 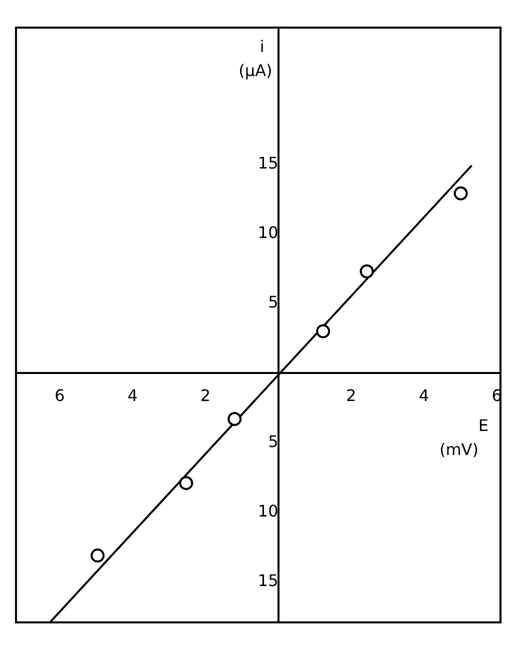 What do you see at coordinates (59, 395) in the screenshot?
I see `x-tick-label: 6` at bounding box center [59, 395].